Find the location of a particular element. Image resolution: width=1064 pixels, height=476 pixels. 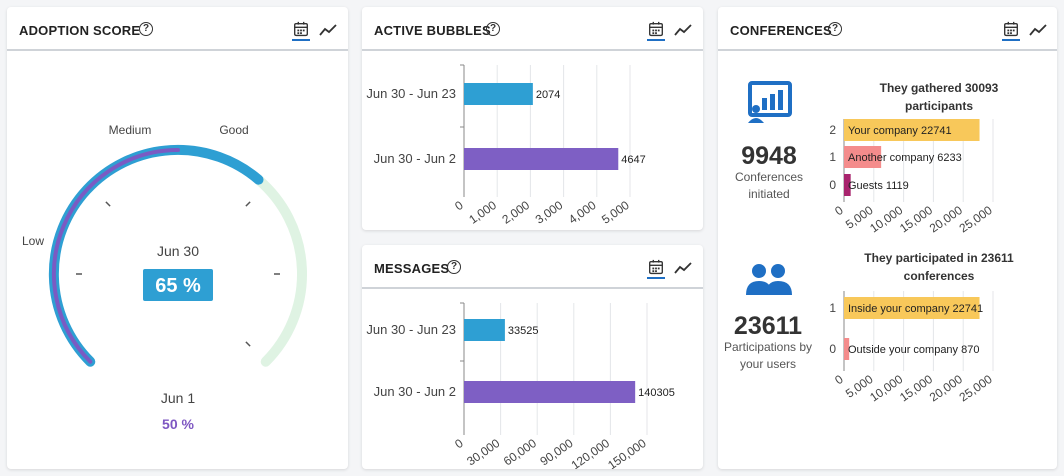

data-label: 4647 is located at coordinates (633, 160).